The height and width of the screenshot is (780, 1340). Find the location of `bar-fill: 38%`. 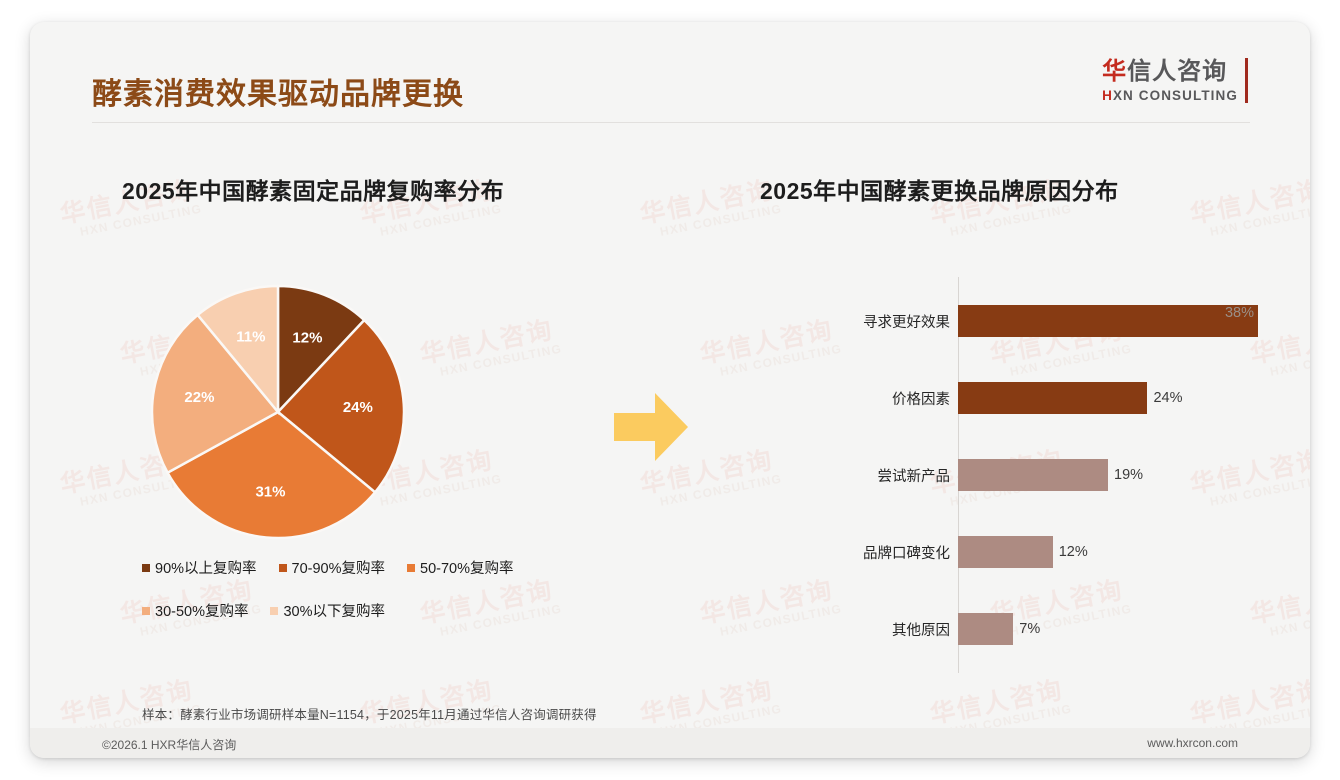

bar-fill: 38% is located at coordinates (1108, 321).